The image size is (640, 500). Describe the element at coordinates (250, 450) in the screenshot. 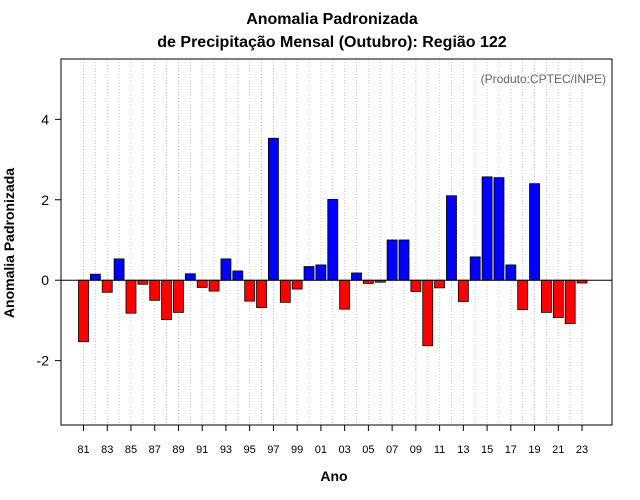

I see `x-tick-label: 95` at that location.